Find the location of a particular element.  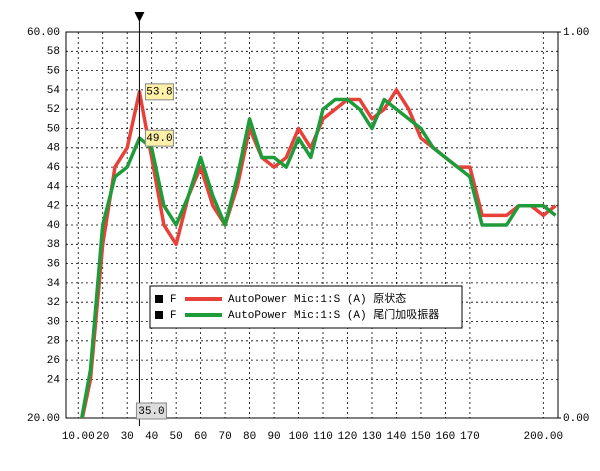

y-tick-label: 58 is located at coordinates (53, 52).